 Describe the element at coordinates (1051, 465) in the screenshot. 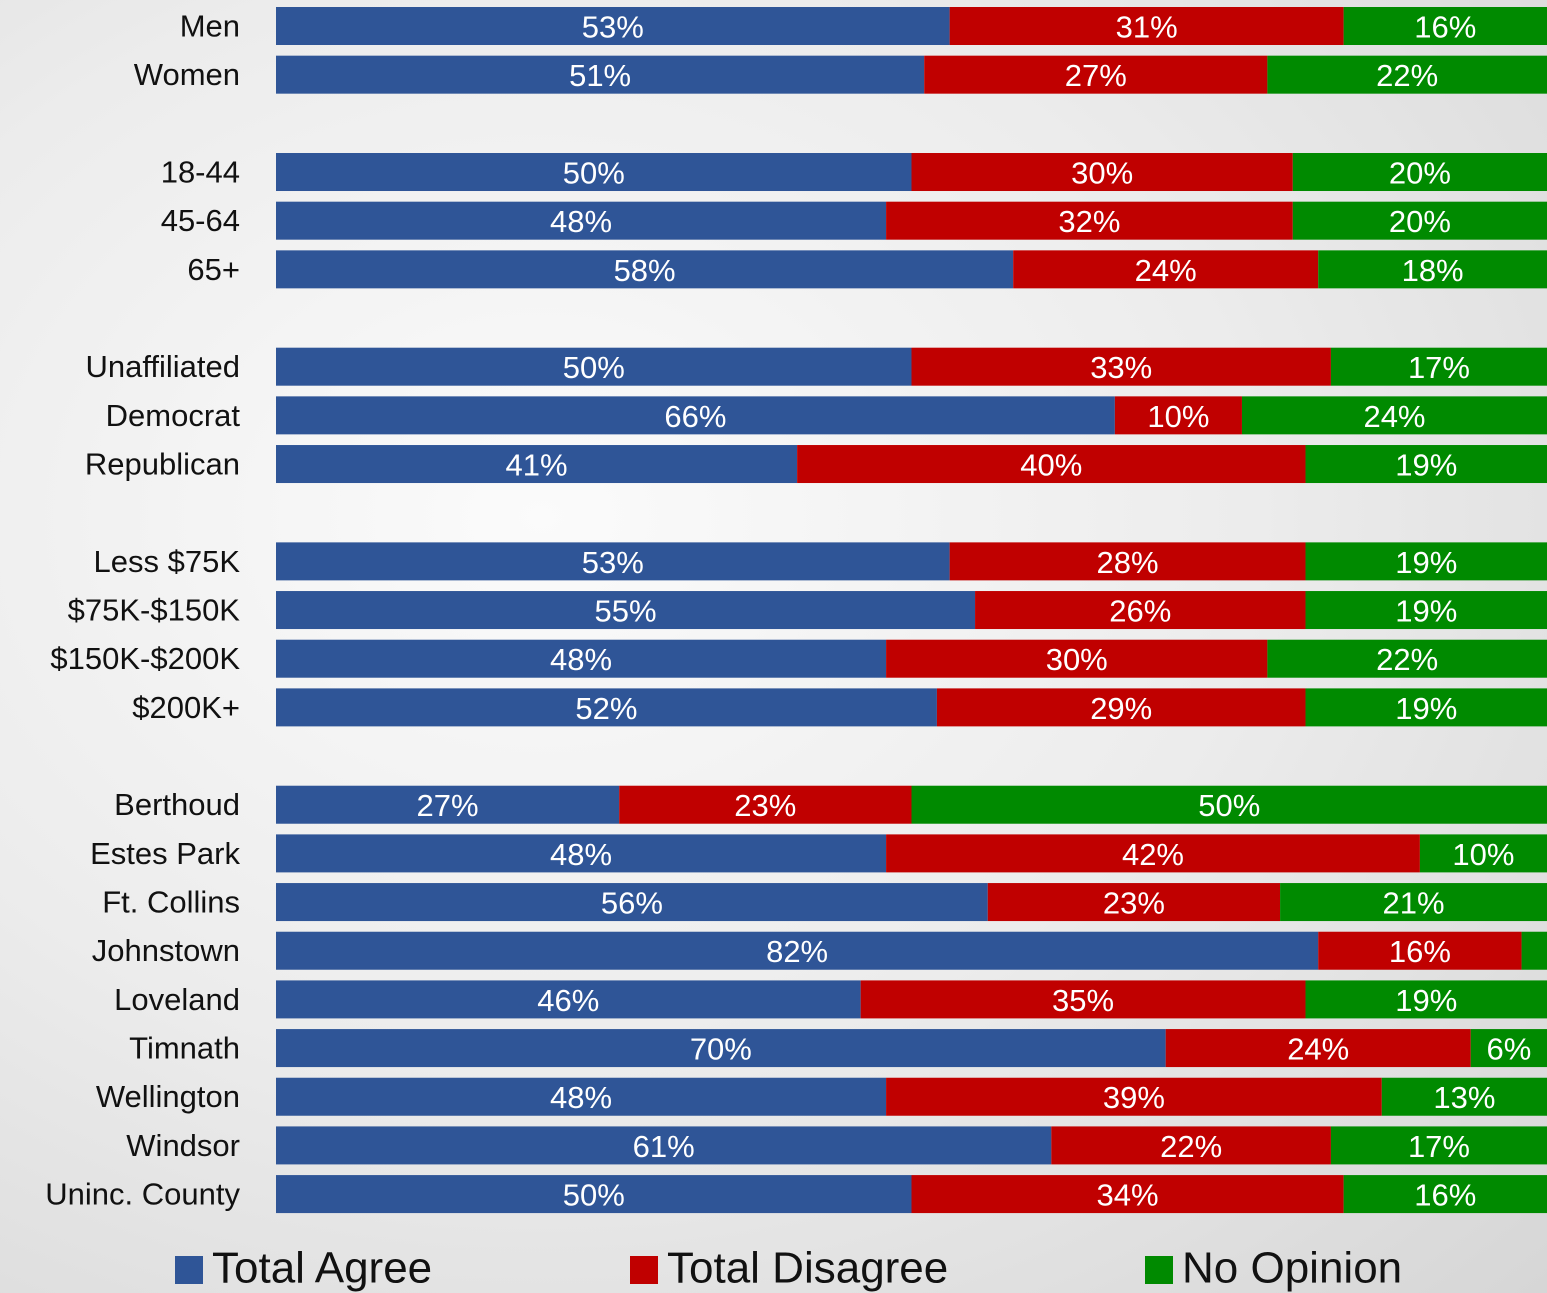

I see `data-label: 40%` at that location.